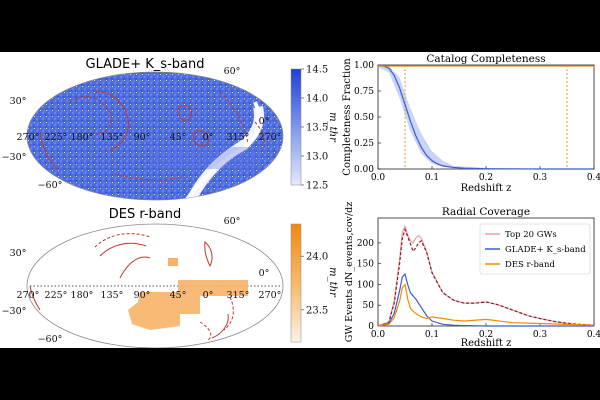  What do you see at coordinates (364, 92) in the screenshot?
I see `y-tick-label: 0.75` at bounding box center [364, 92].